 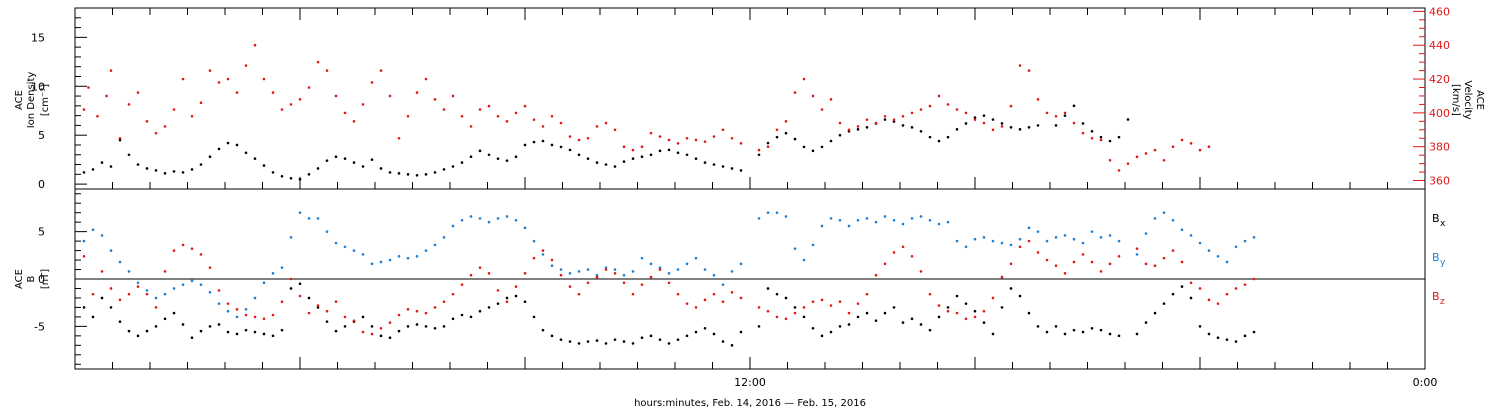 What do you see at coordinates (1439, 181) in the screenshot?
I see `velocity-tick-label: 360` at bounding box center [1439, 181].